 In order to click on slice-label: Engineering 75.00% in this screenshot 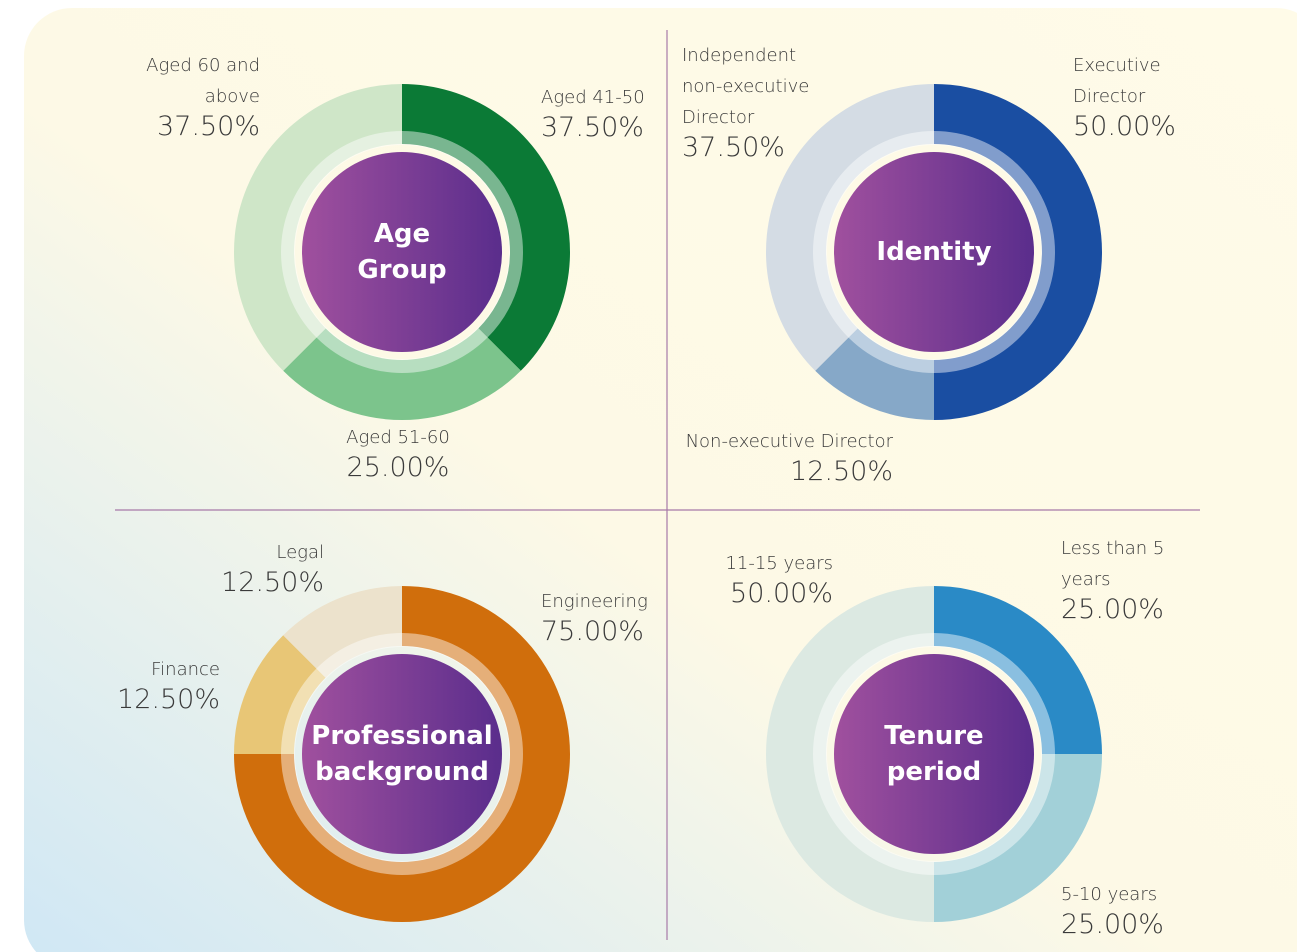, I will do `click(606, 616)`.